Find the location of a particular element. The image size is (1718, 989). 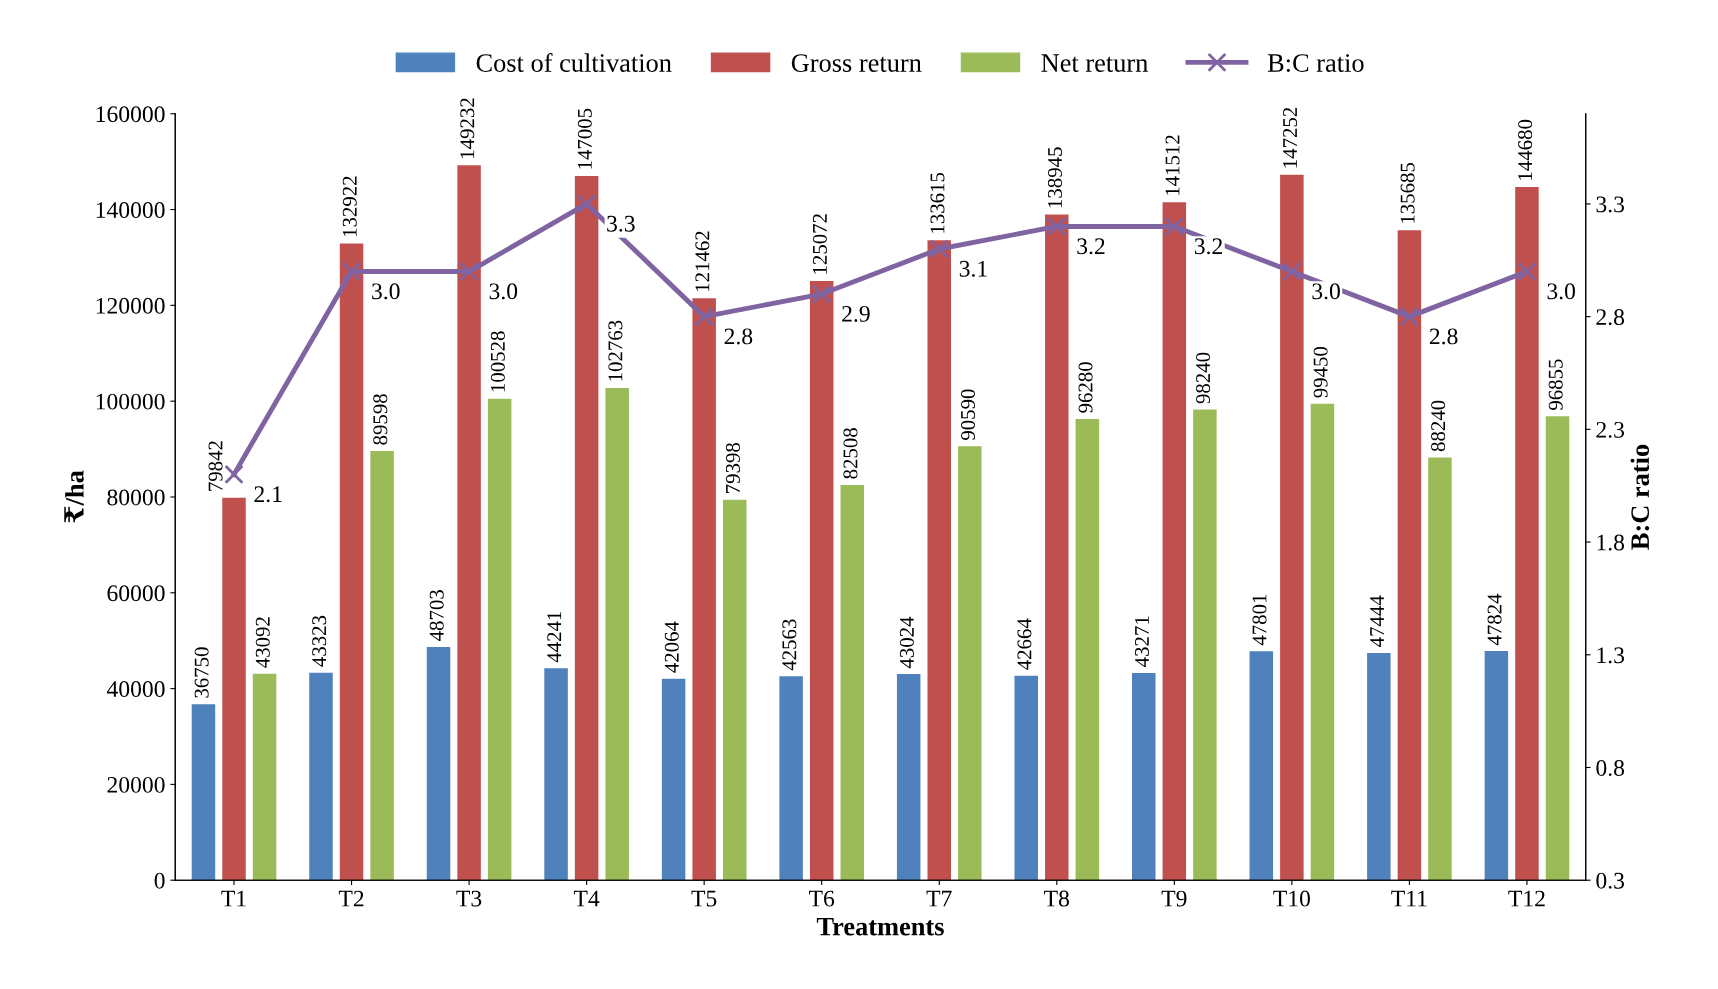

y-tick-label: 60000 is located at coordinates (136, 593).